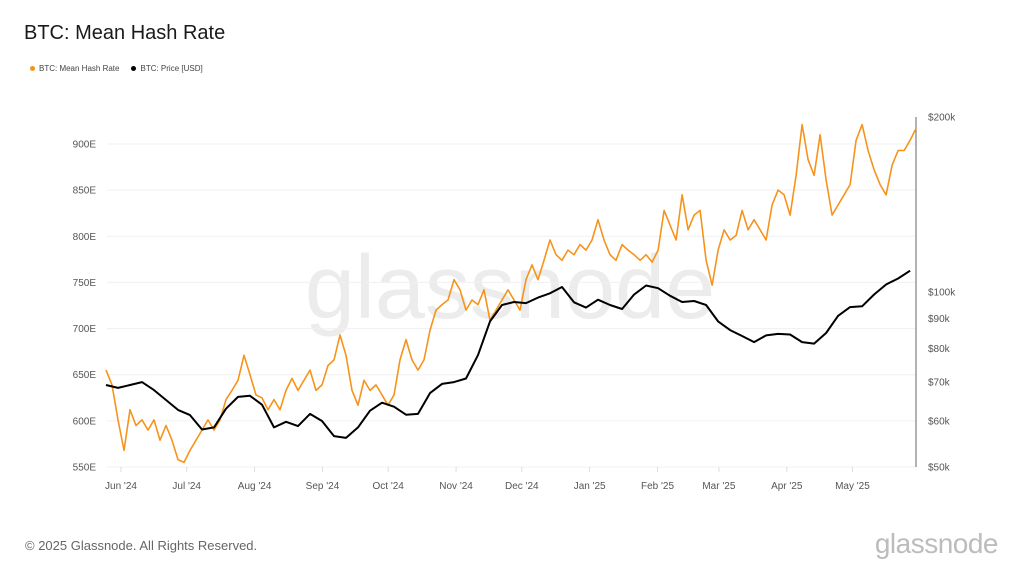  I want to click on legend-label: BTC: Mean Hash Rate, so click(79, 68).